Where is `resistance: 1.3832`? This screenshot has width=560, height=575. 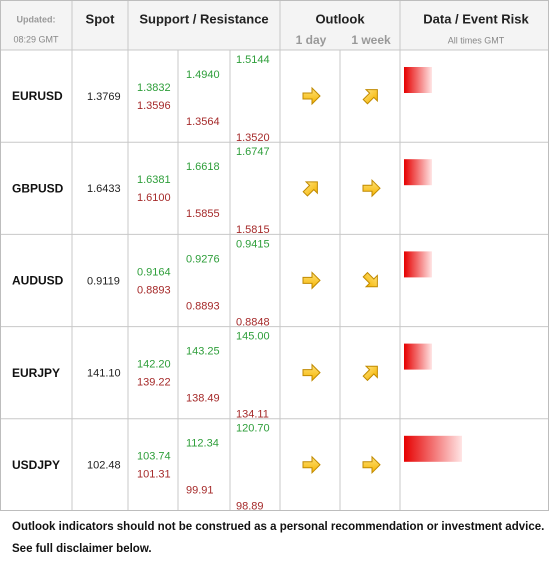 resistance: 1.3832 is located at coordinates (154, 88).